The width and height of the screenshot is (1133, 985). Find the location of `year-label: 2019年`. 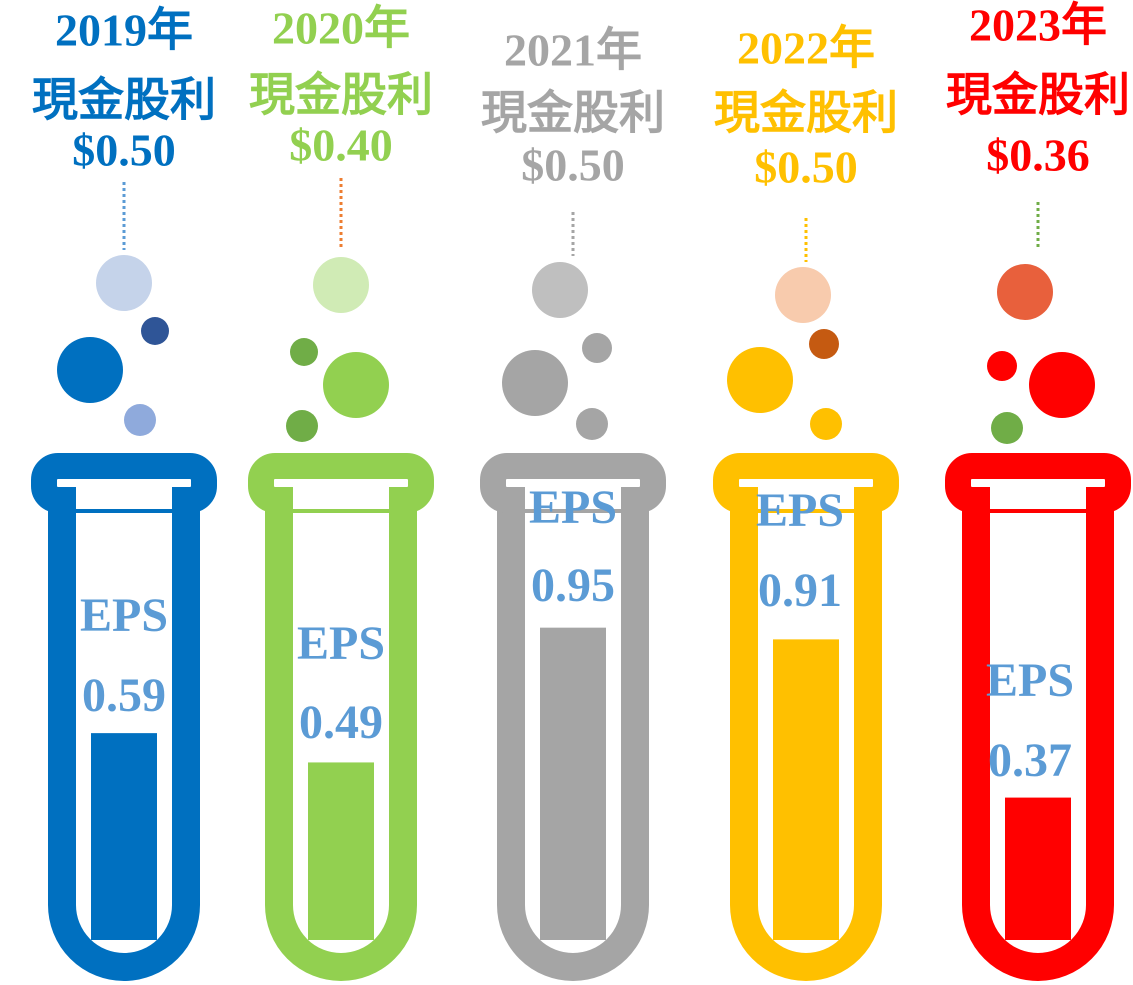

year-label: 2019年 is located at coordinates (124, 30).